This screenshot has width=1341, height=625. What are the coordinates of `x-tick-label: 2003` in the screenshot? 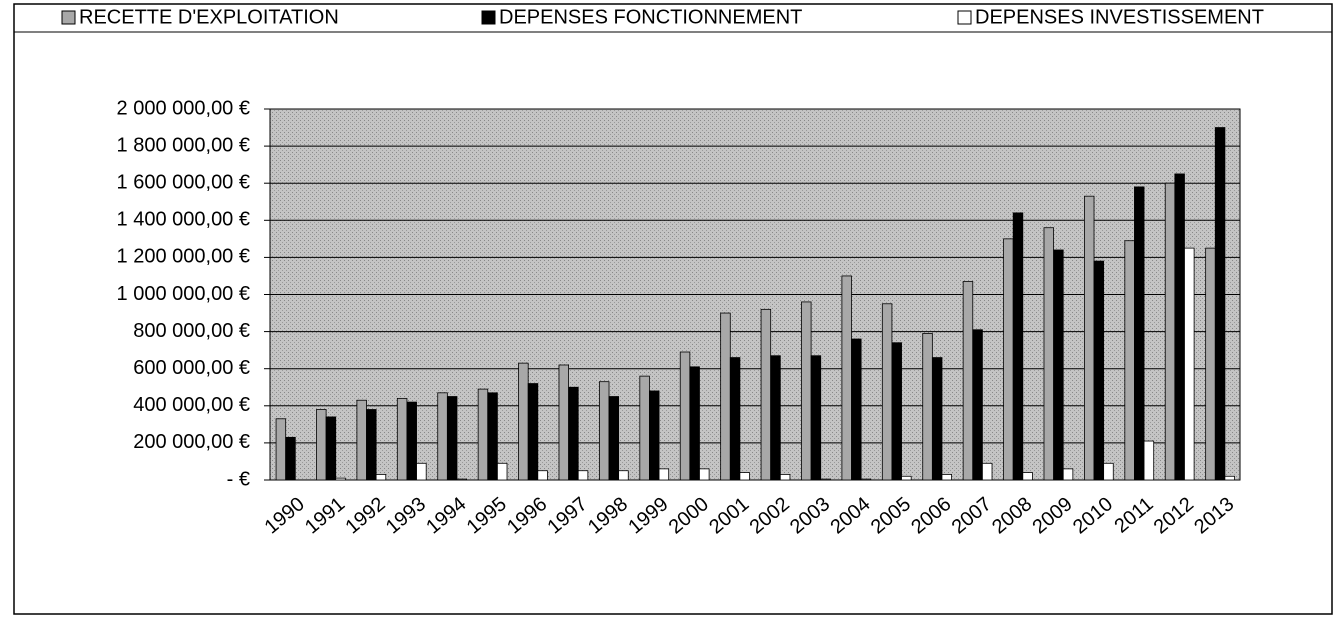 It's located at (810, 515).